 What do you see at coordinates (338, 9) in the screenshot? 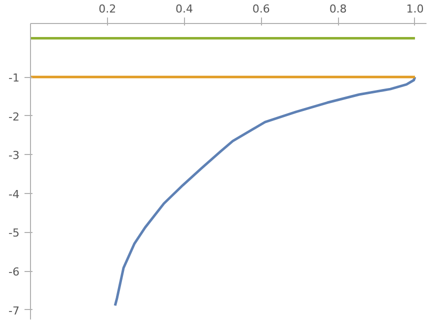
I see `x-tick-label: 0.8` at bounding box center [338, 9].